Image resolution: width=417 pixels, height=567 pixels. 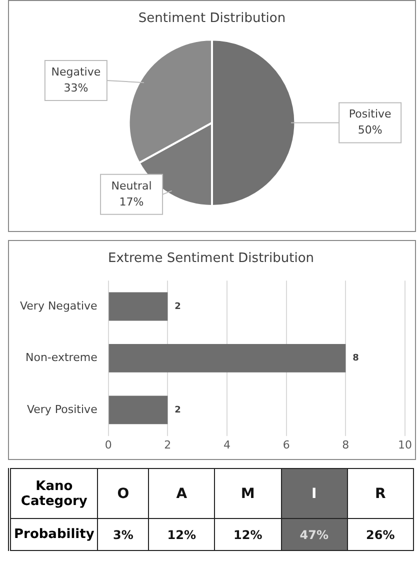 What do you see at coordinates (62, 357) in the screenshot?
I see `y-tick-label: Non-extreme` at bounding box center [62, 357].